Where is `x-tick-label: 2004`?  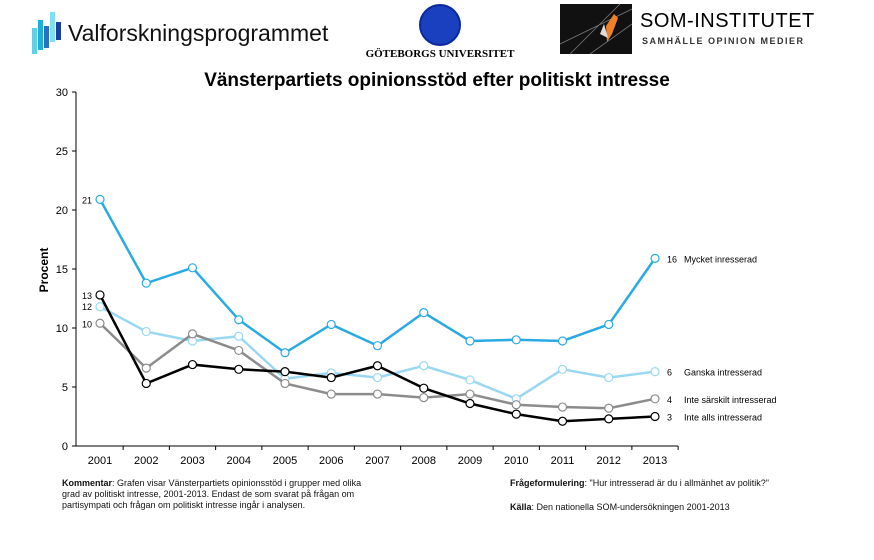
x-tick-label: 2004 is located at coordinates (239, 461).